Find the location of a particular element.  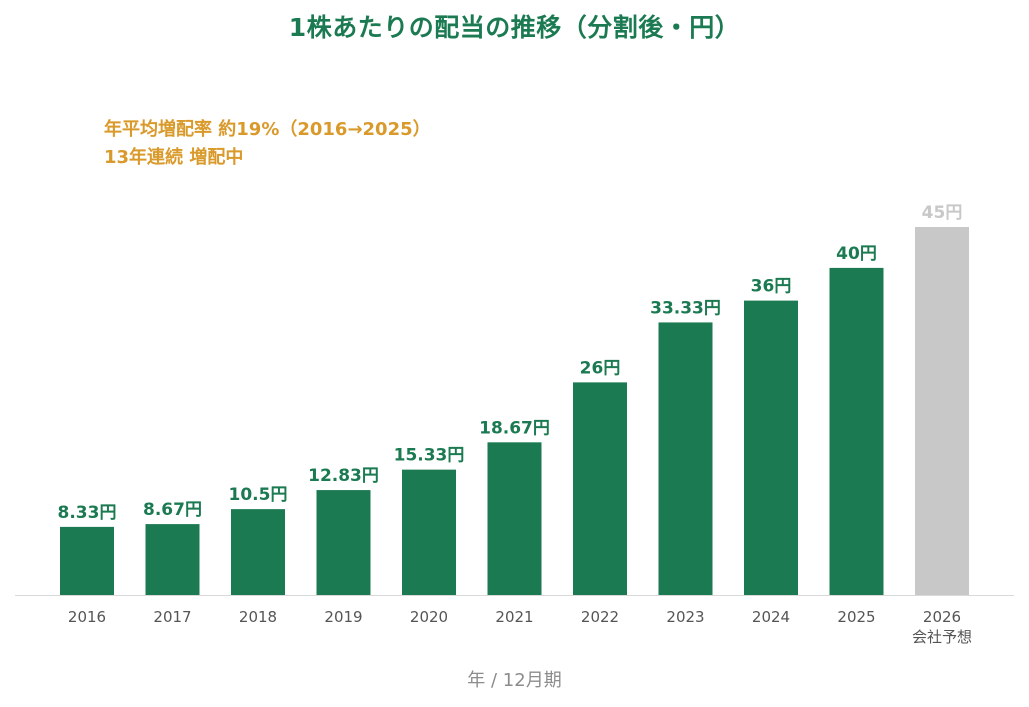

bar-2016 is located at coordinates (87, 560).